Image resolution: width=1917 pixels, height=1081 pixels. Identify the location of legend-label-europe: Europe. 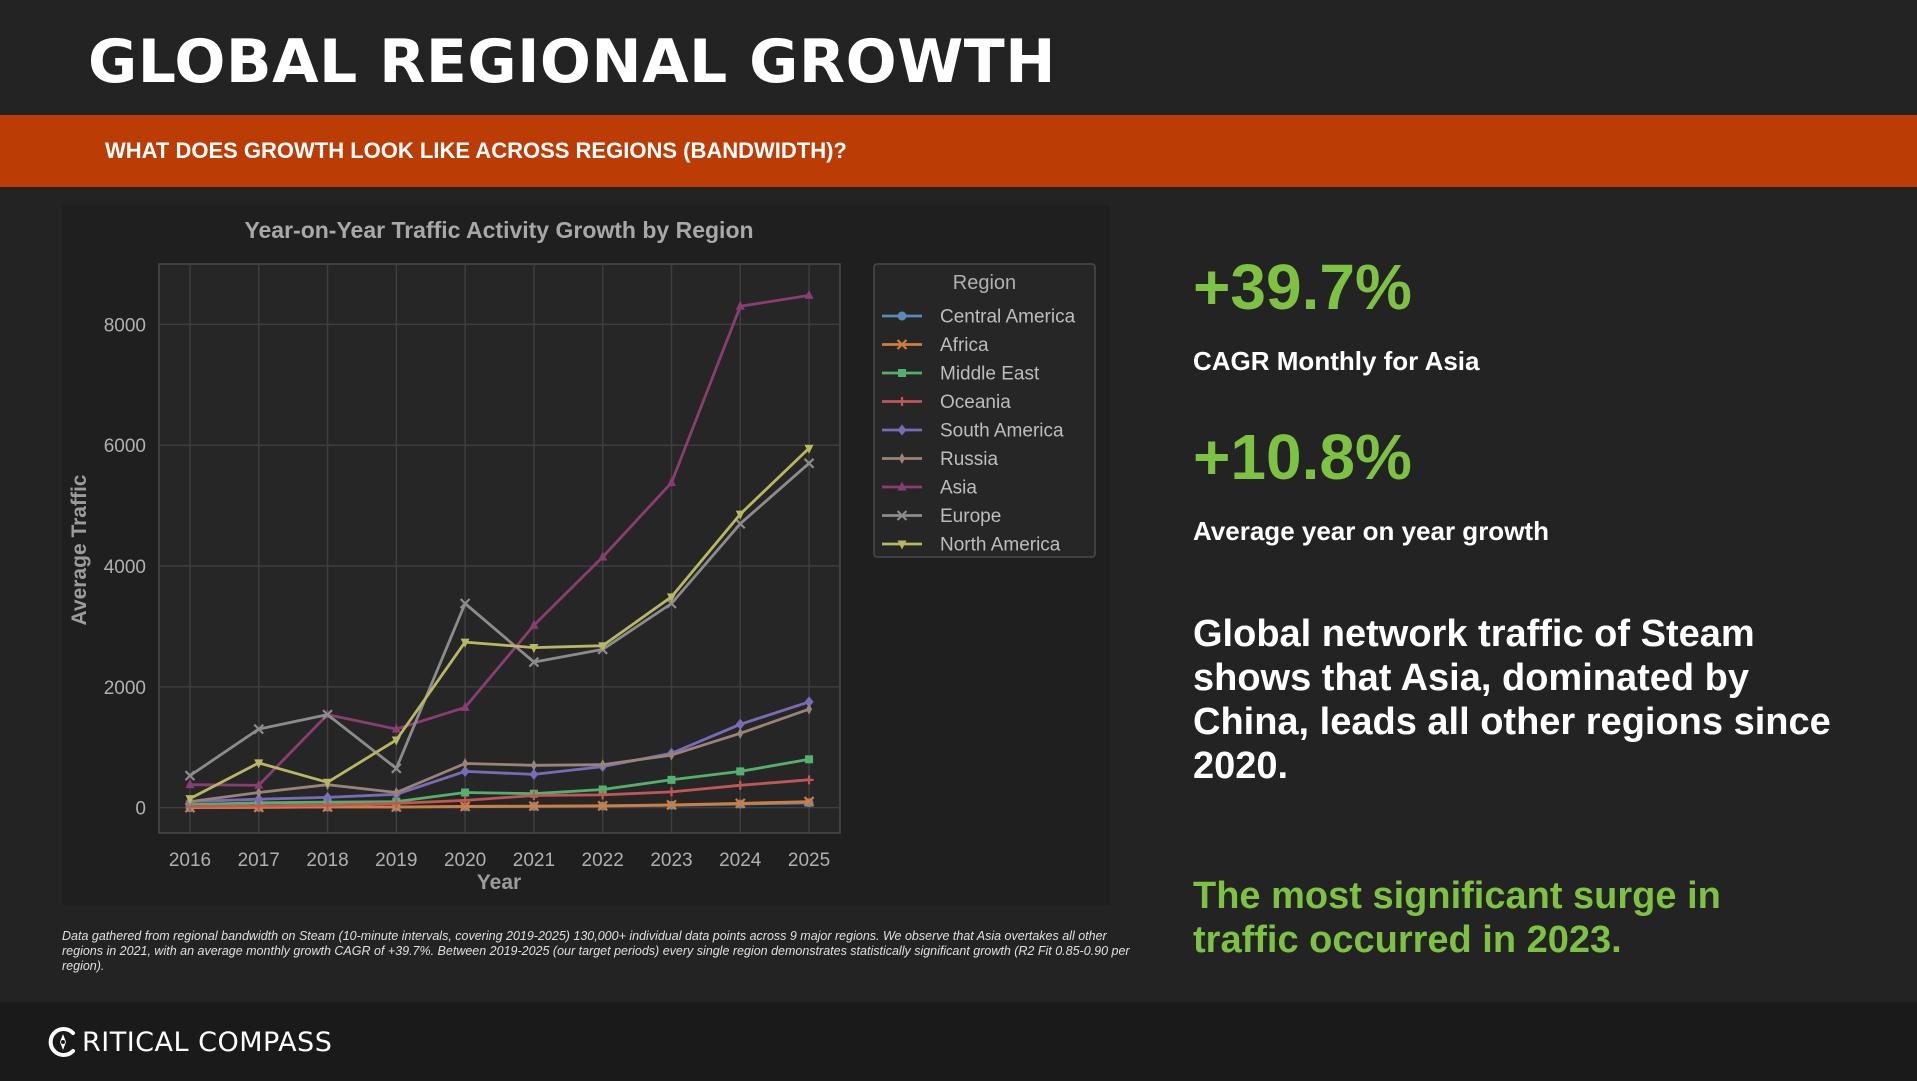
(970, 516).